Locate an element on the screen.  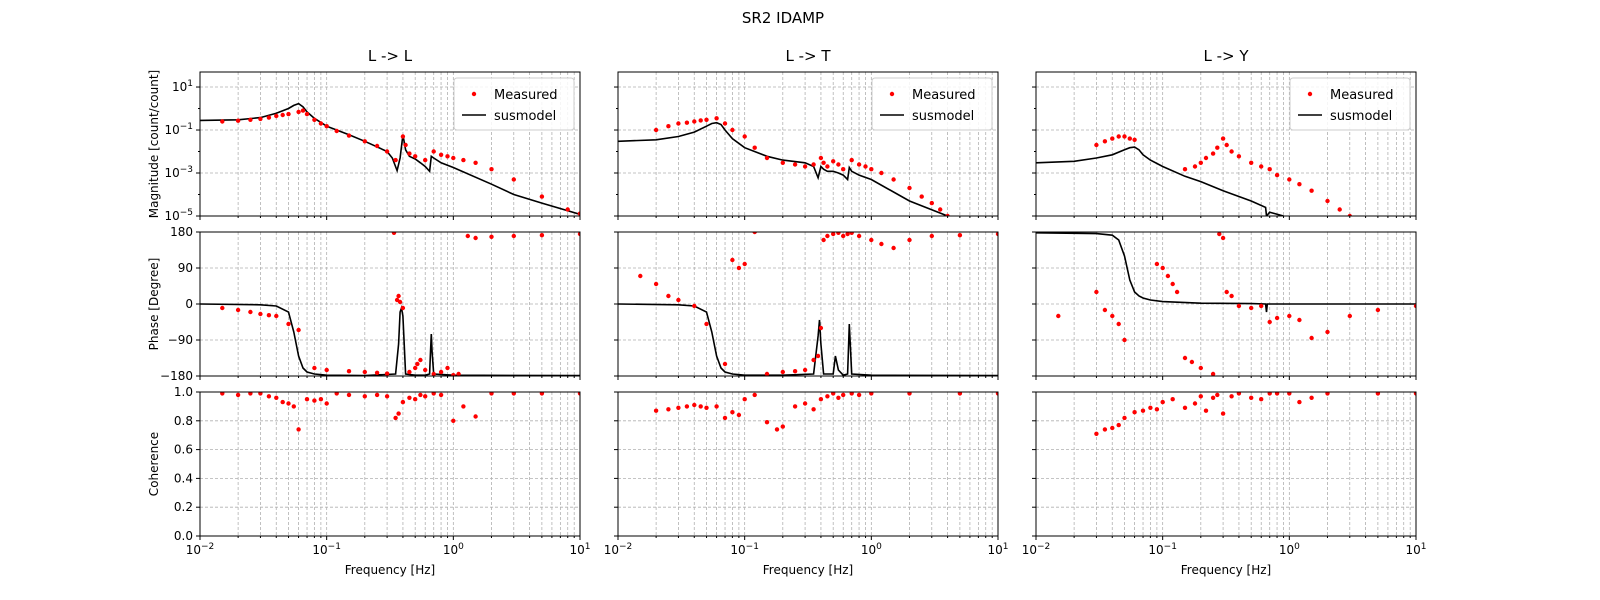
y-tick-label: 0.4 is located at coordinates (183, 478).